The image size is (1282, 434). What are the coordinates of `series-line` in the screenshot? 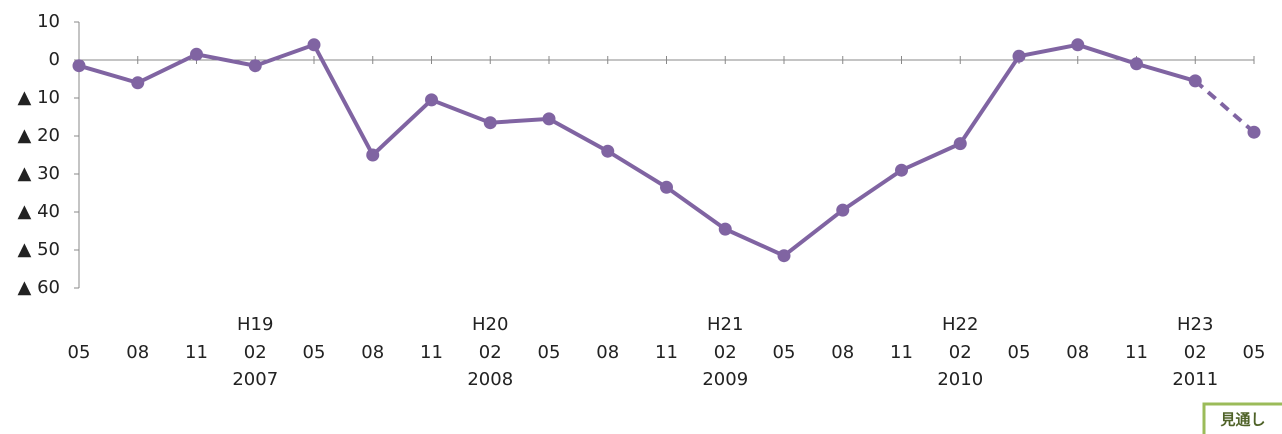 It's located at (1224, 106).